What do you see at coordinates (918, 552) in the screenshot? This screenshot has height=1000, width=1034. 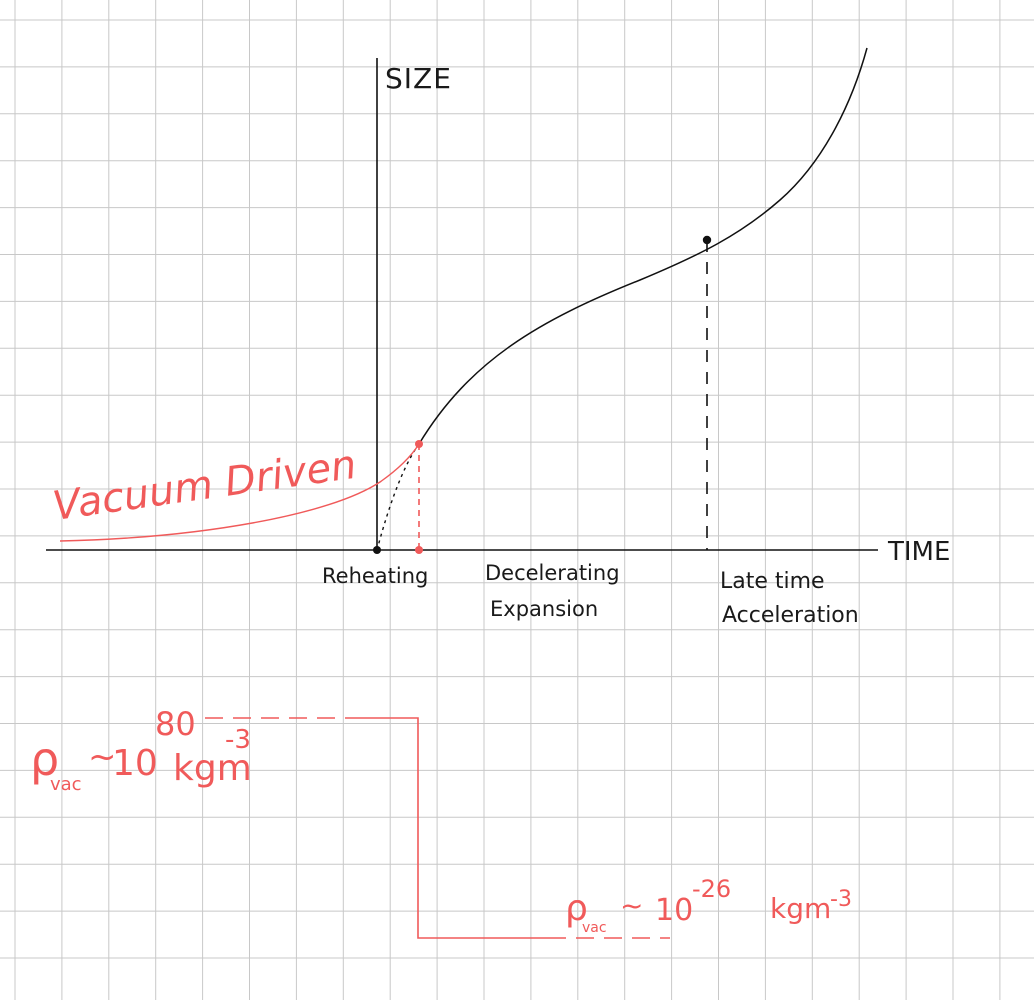 I see `x-axis-label: TIME` at bounding box center [918, 552].